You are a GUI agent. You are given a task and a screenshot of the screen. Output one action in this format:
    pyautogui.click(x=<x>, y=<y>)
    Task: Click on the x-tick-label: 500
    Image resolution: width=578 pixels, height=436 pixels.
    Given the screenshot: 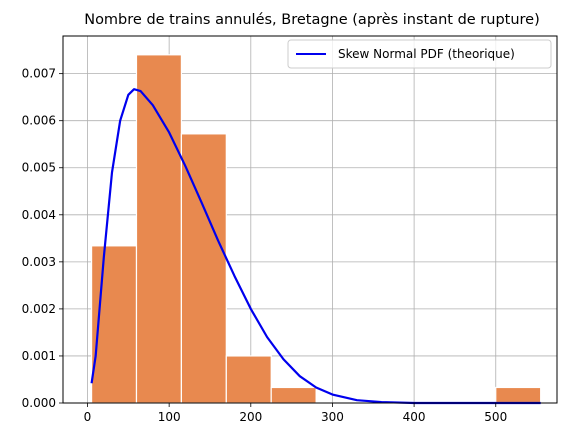 What is the action you would take?
    pyautogui.click(x=495, y=417)
    